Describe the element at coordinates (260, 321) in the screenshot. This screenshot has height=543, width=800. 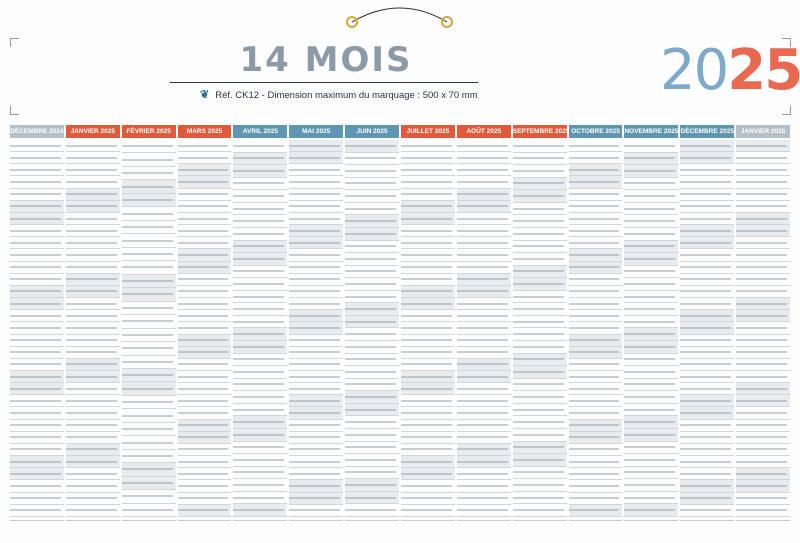
I see `month-column: AVRIL 2025` at that location.